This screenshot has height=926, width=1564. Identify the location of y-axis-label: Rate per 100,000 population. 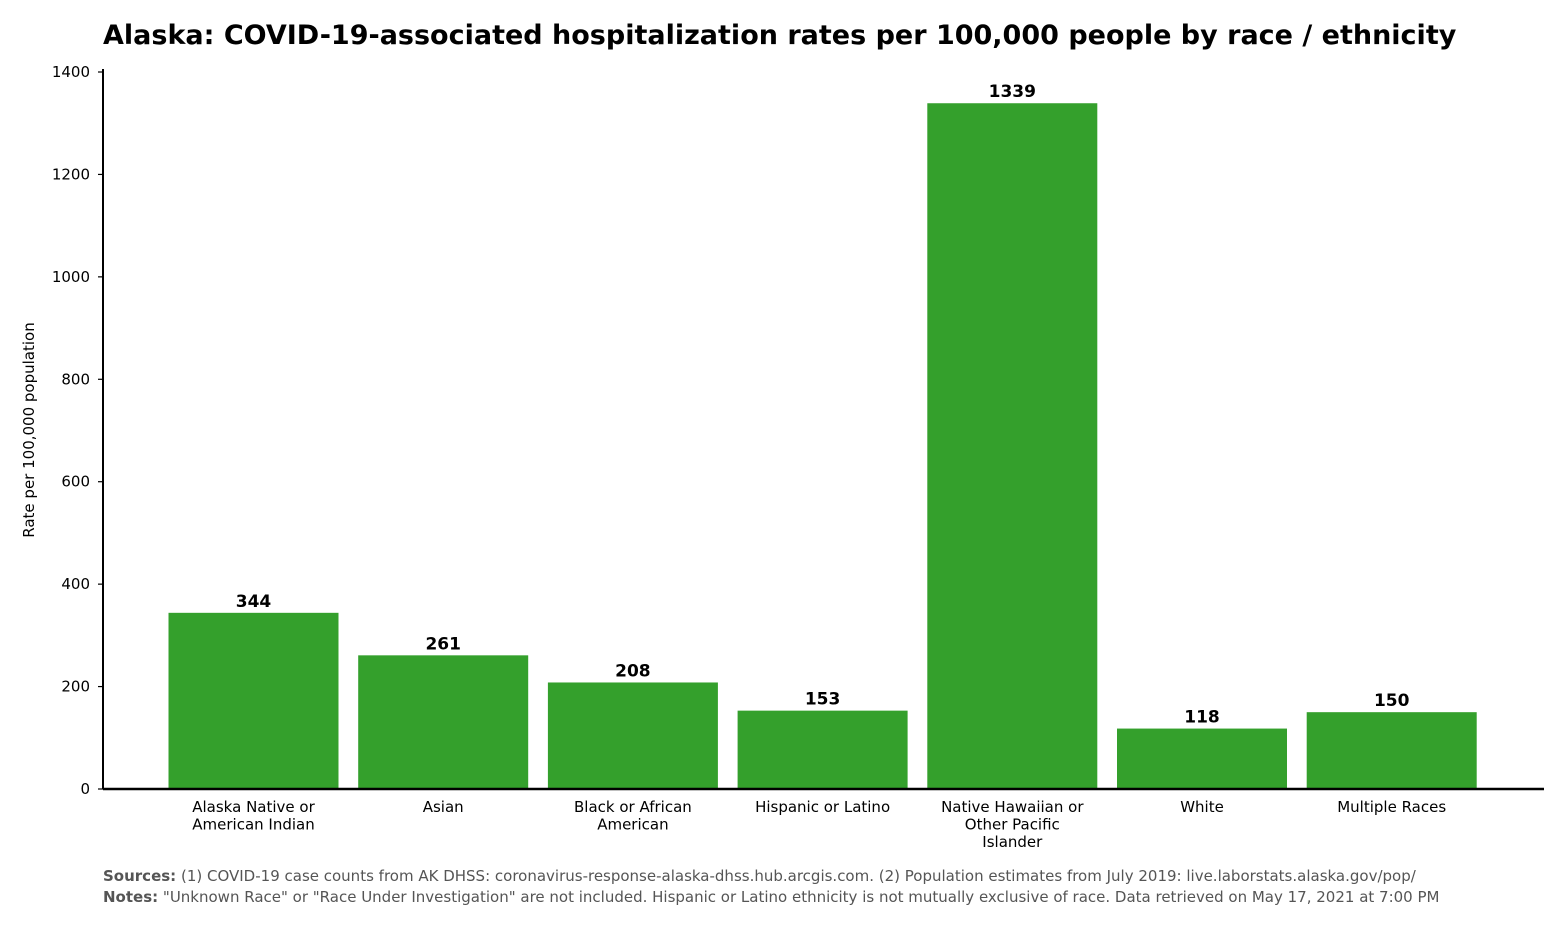
(29, 429).